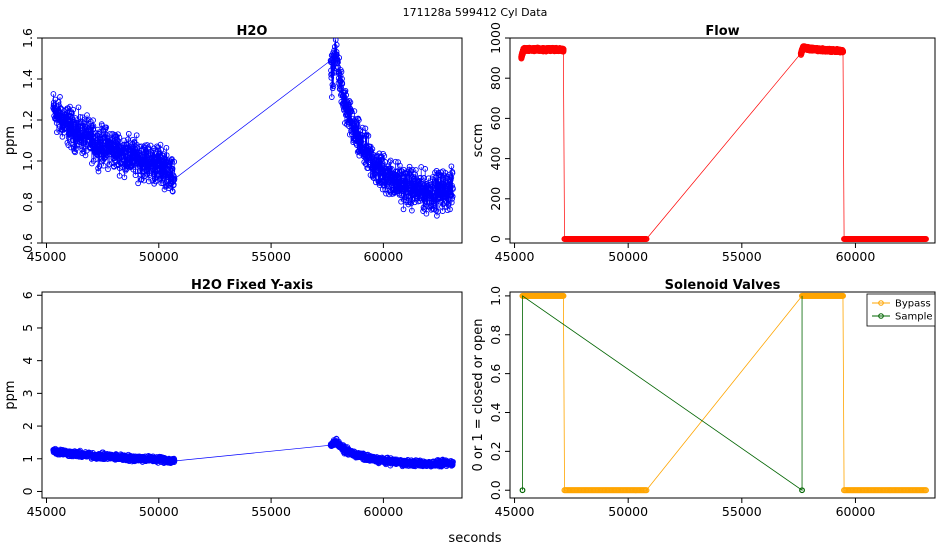  Describe the element at coordinates (27, 79) in the screenshot. I see `y-tick-label: 1.4` at that location.